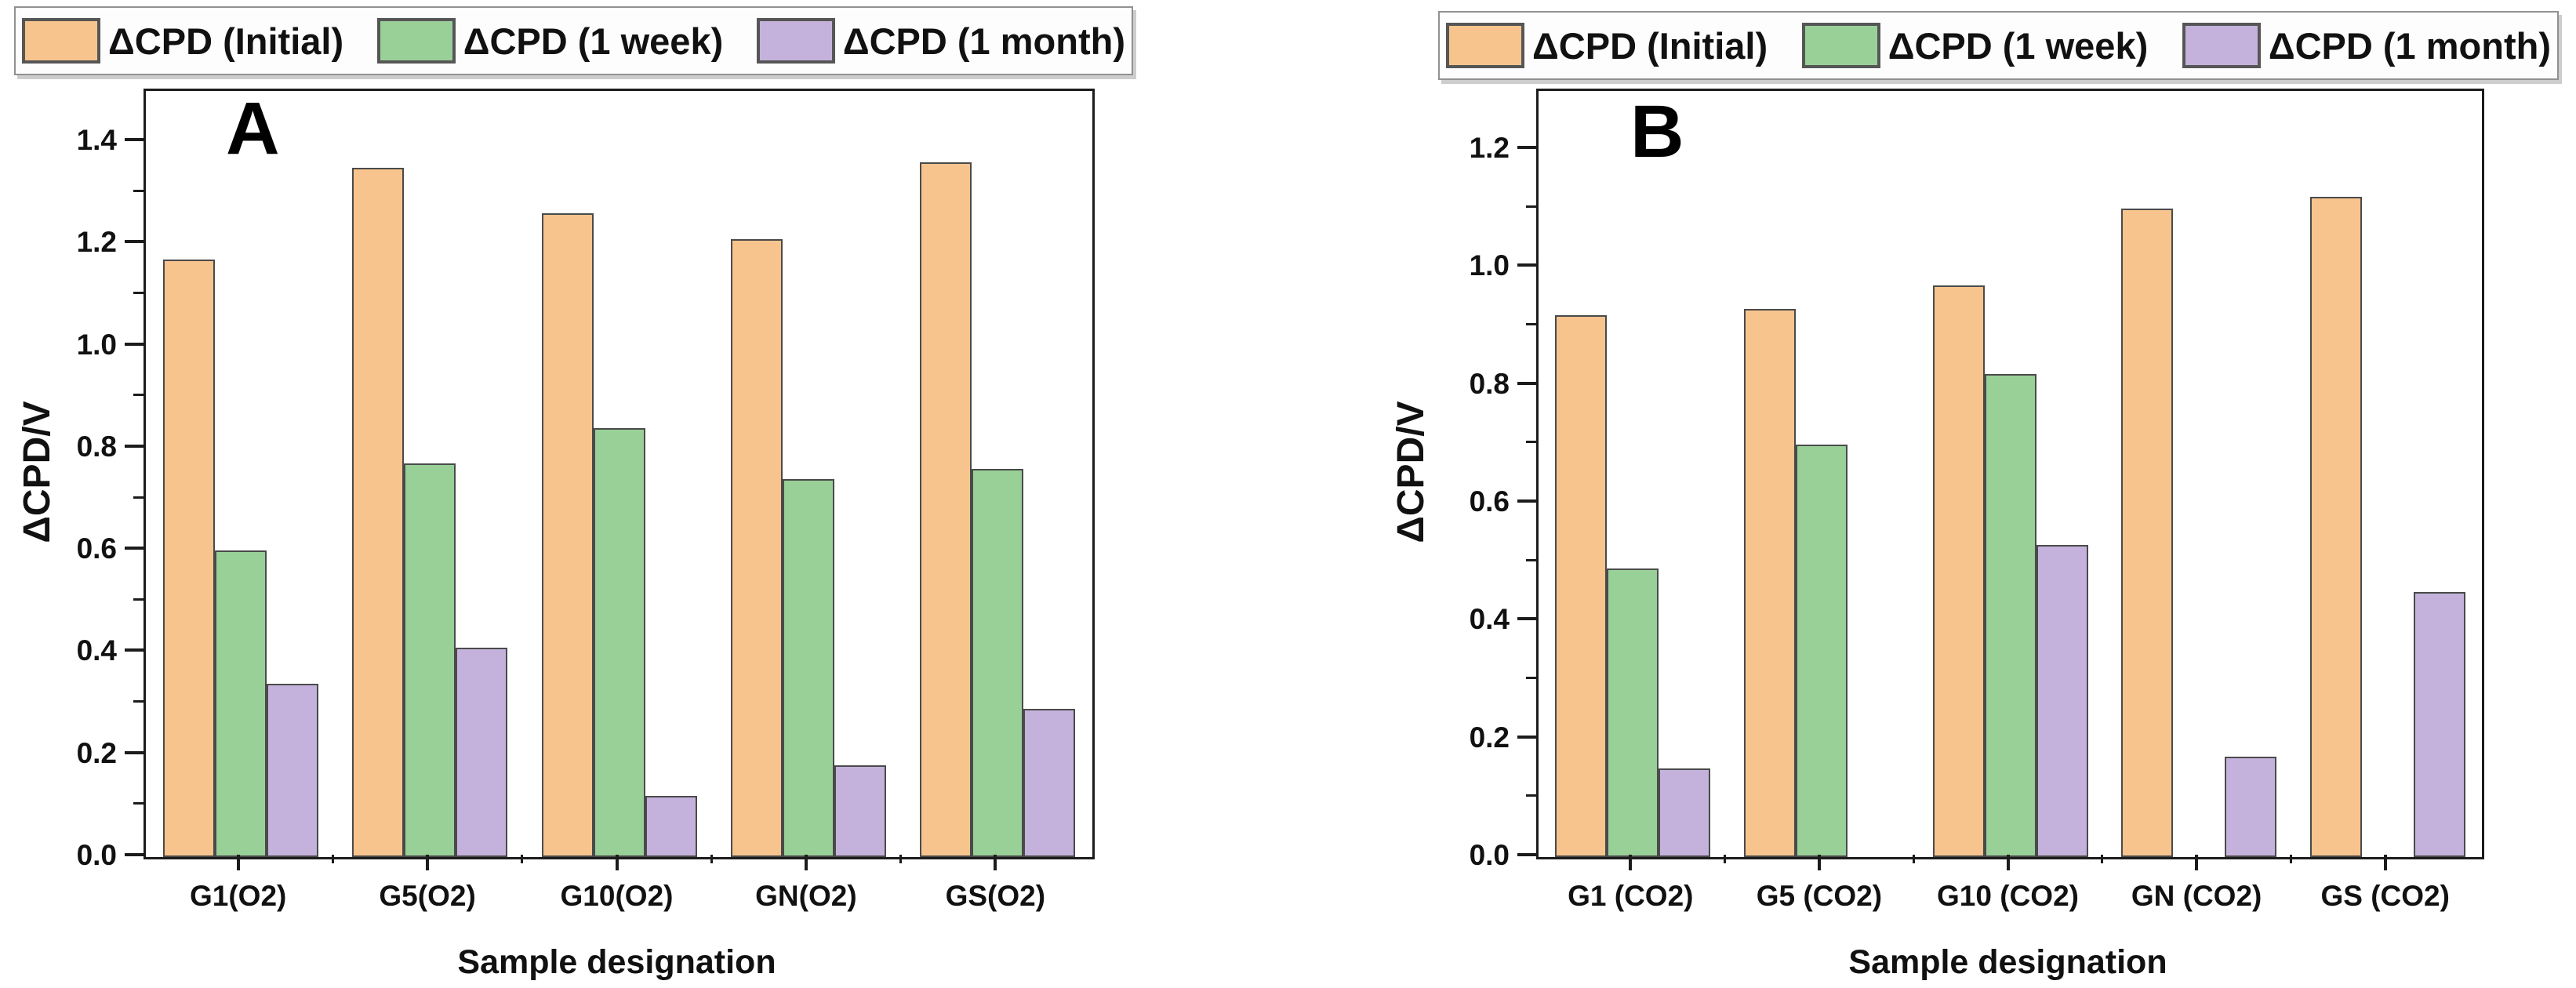 The image size is (2576, 988). I want to click on x-category-label: GN (CO2), so click(2196, 896).